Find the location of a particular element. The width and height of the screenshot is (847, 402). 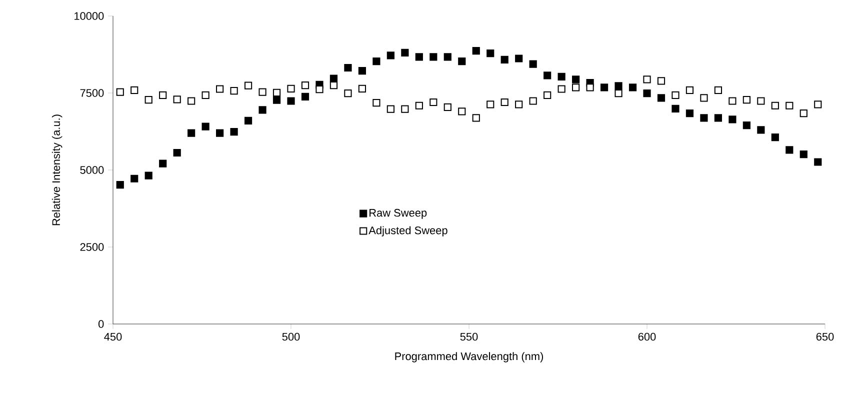

legend-label: Adjusted Sweep is located at coordinates (408, 231).